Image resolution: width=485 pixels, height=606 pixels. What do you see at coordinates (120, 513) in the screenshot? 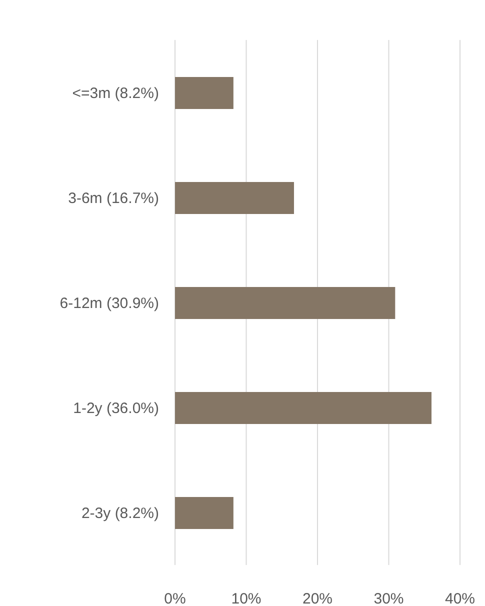
I see `y-tick-label: 2-3y (8.2%)` at bounding box center [120, 513].